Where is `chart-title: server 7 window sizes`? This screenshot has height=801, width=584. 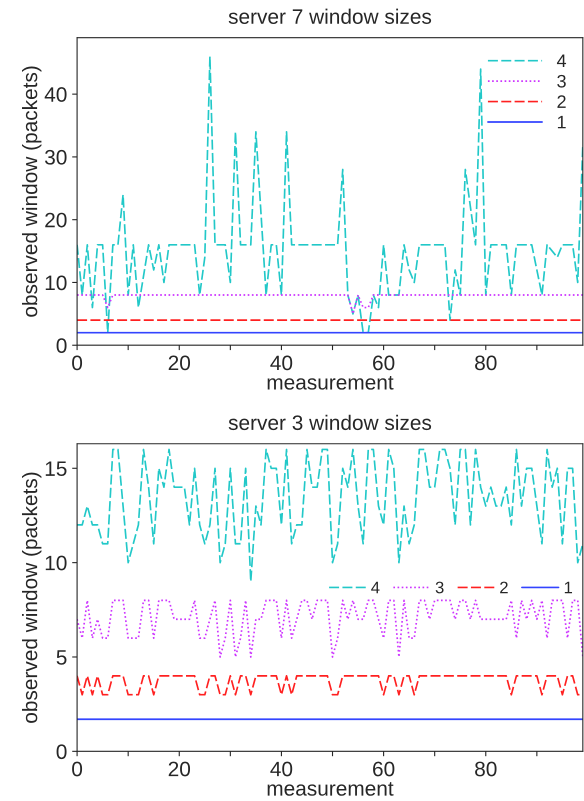
chart-title: server 7 window sizes is located at coordinates (330, 16).